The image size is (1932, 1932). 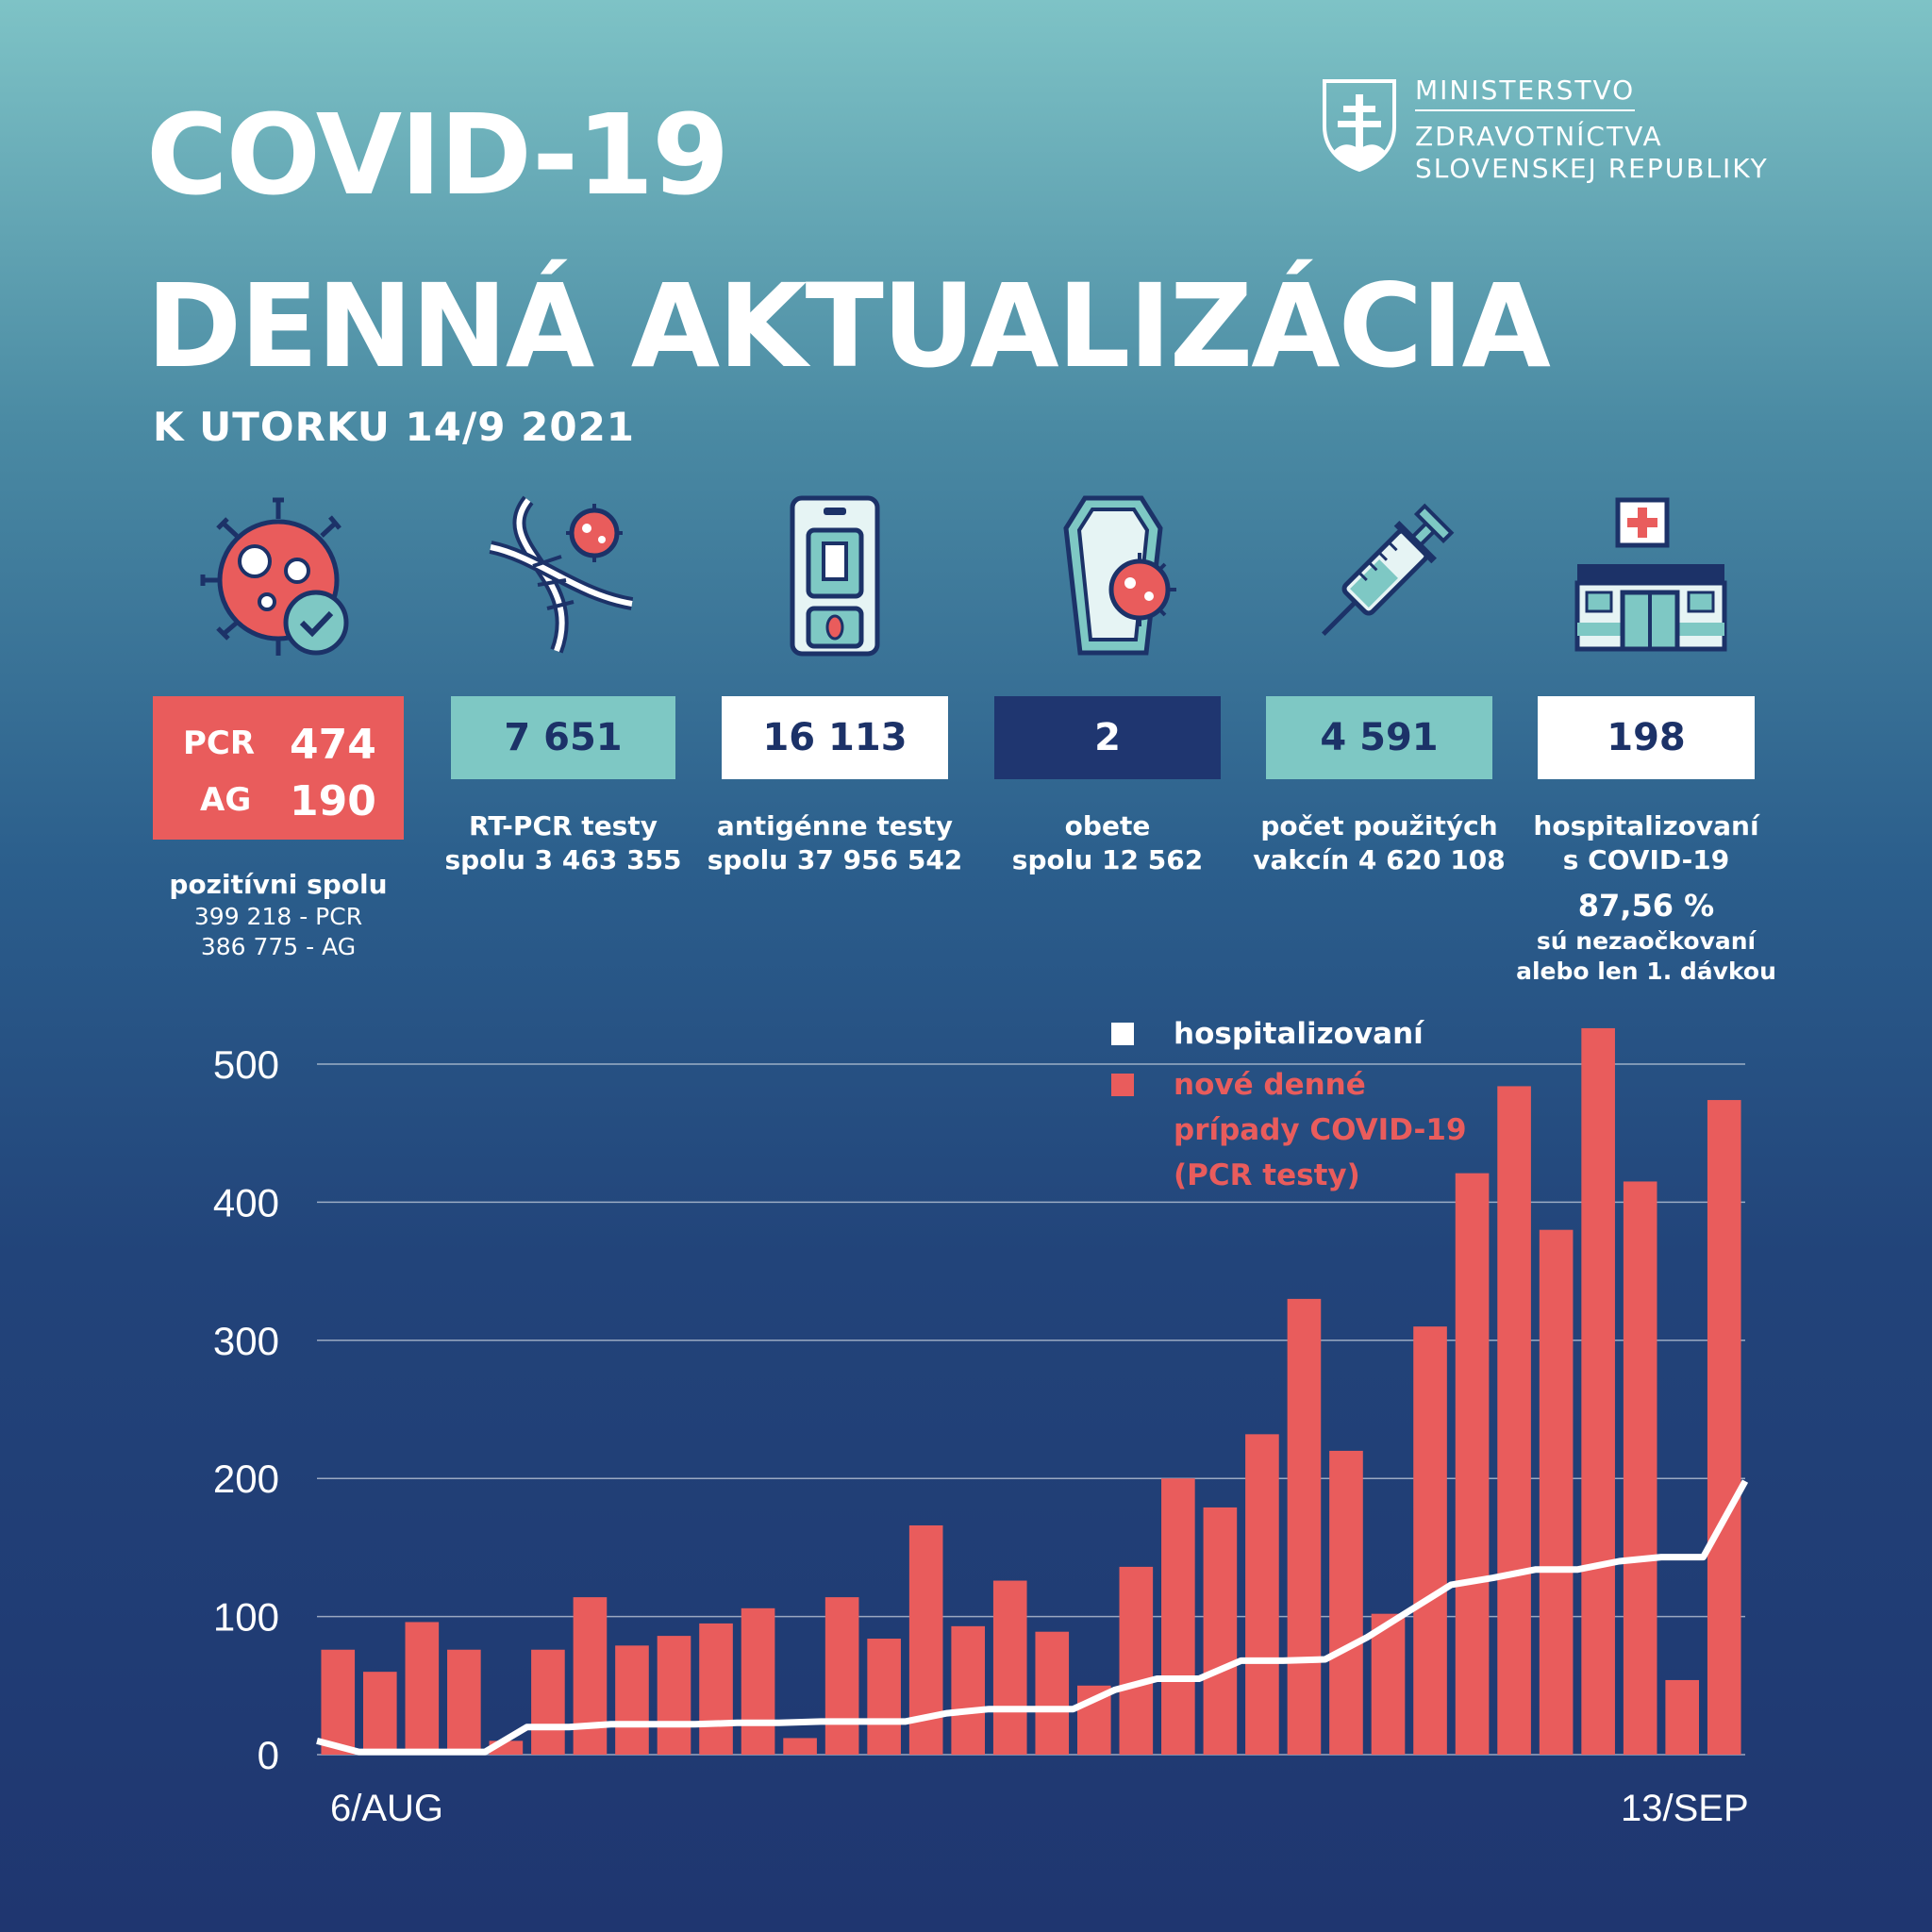 I want to click on positive-ag-total: 386 775 - AG, so click(x=279, y=947).